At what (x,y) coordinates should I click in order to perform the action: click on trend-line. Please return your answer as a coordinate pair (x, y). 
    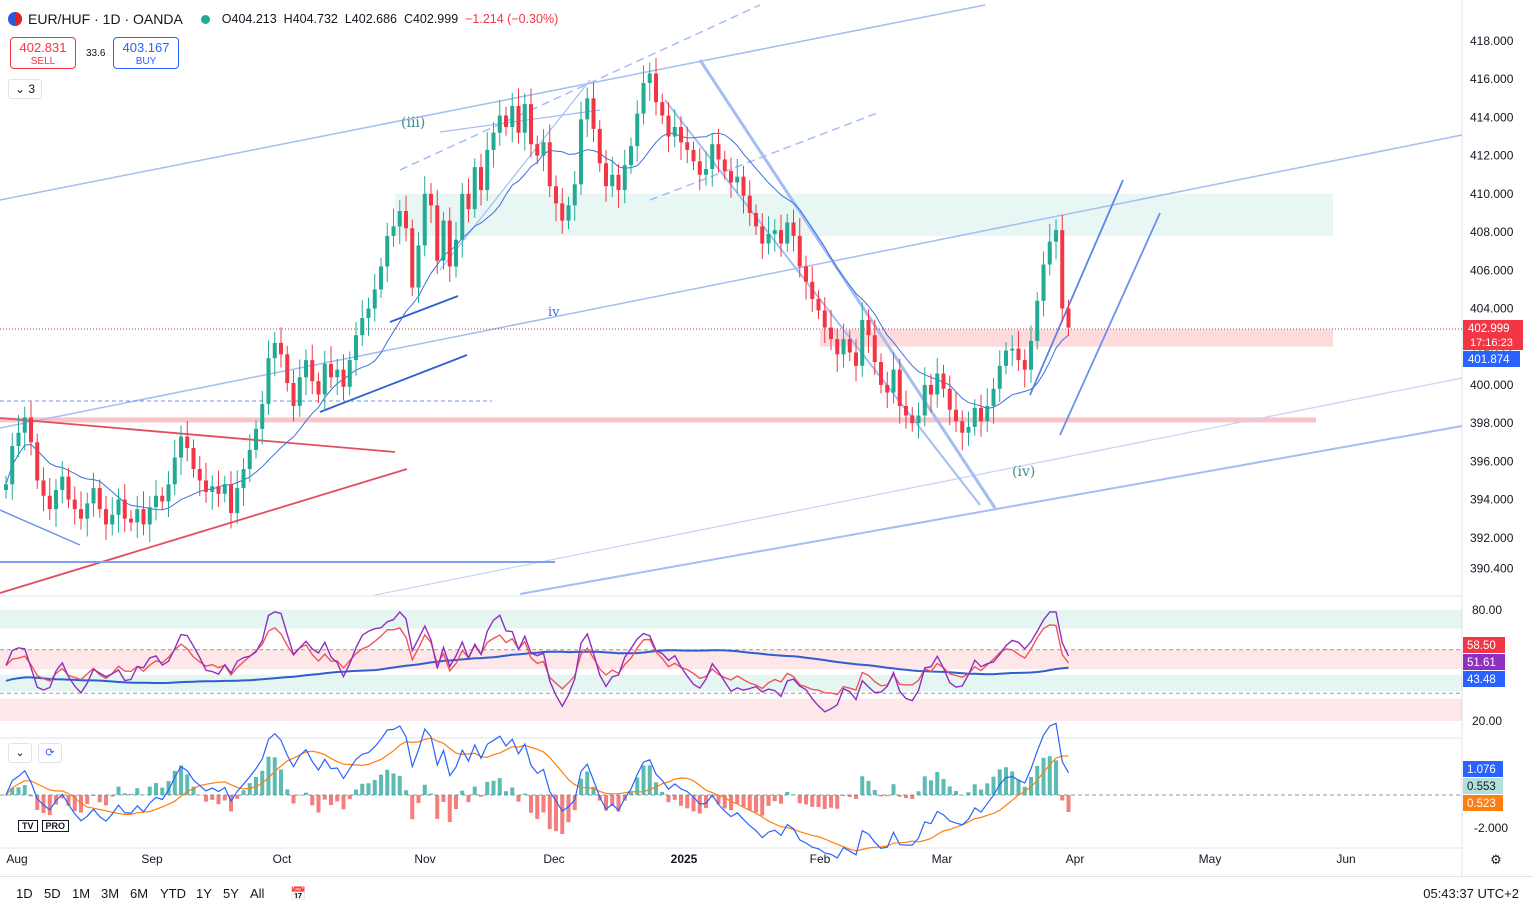
    Looking at the image, I should click on (40, 527).